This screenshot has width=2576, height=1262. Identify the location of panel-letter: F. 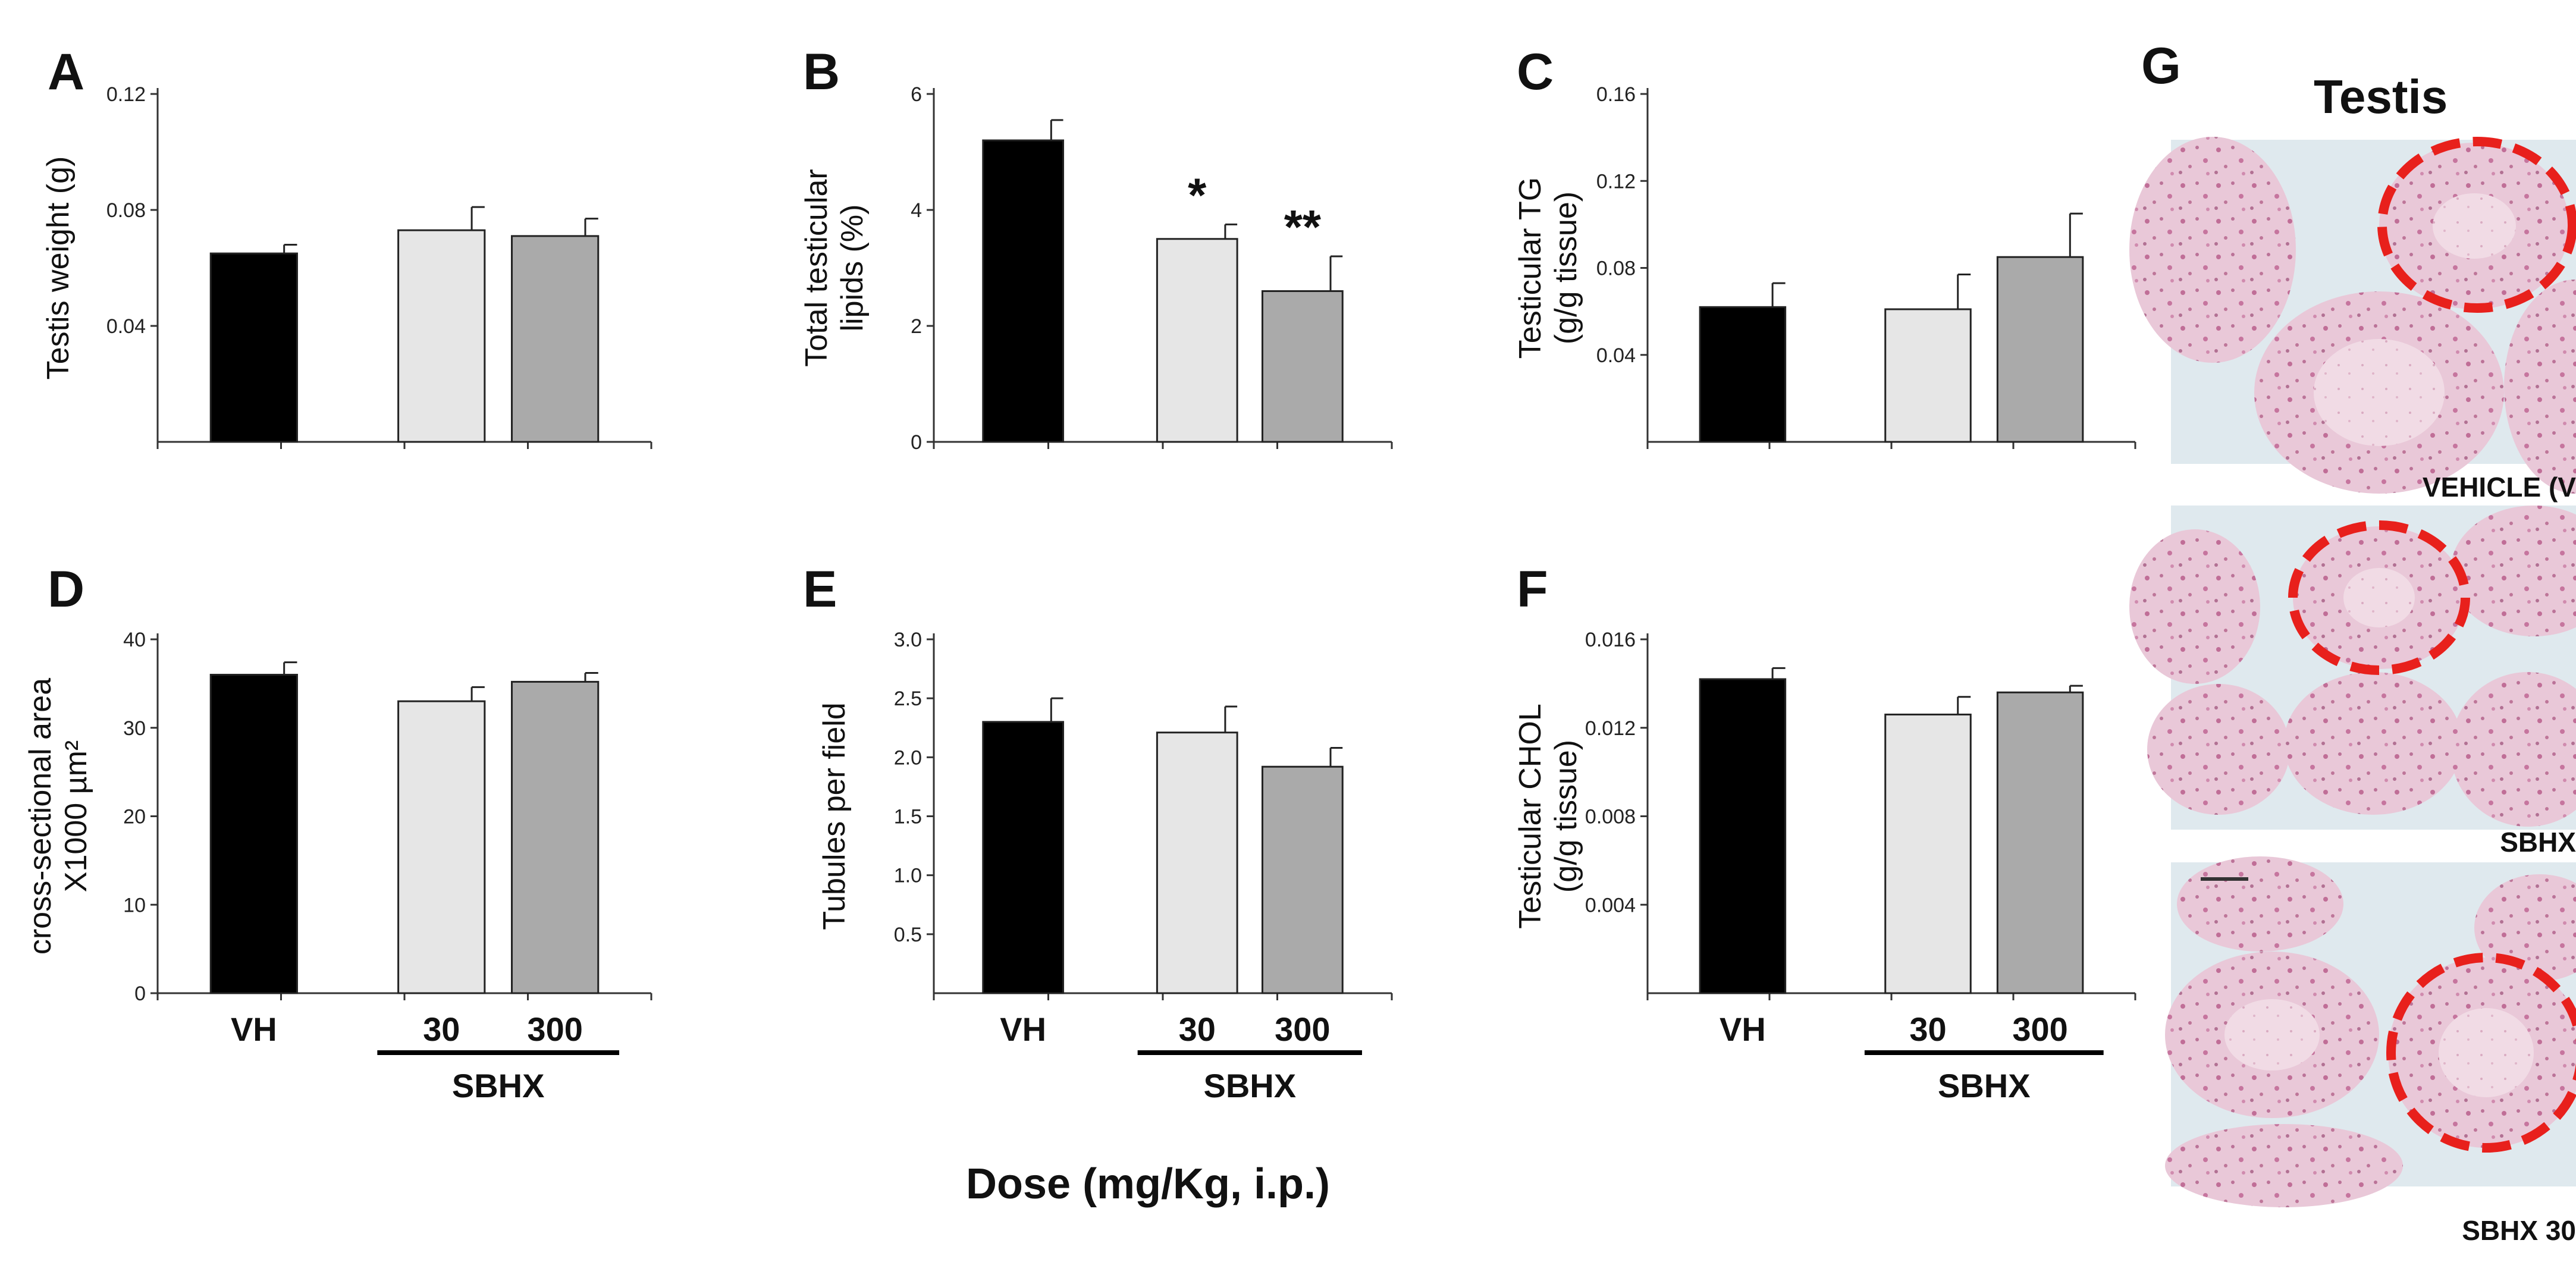
(1532, 589).